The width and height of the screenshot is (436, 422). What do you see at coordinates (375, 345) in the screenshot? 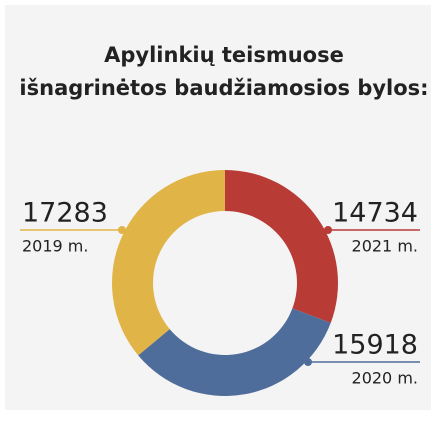
I see `value-label: 15918` at bounding box center [375, 345].